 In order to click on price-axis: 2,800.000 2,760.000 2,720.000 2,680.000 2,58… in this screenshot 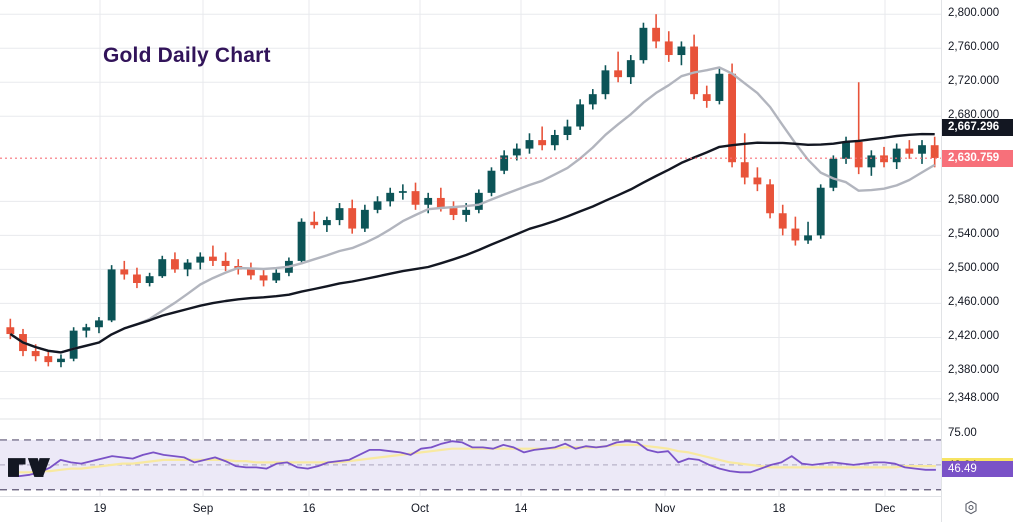, I will do `click(977, 248)`.